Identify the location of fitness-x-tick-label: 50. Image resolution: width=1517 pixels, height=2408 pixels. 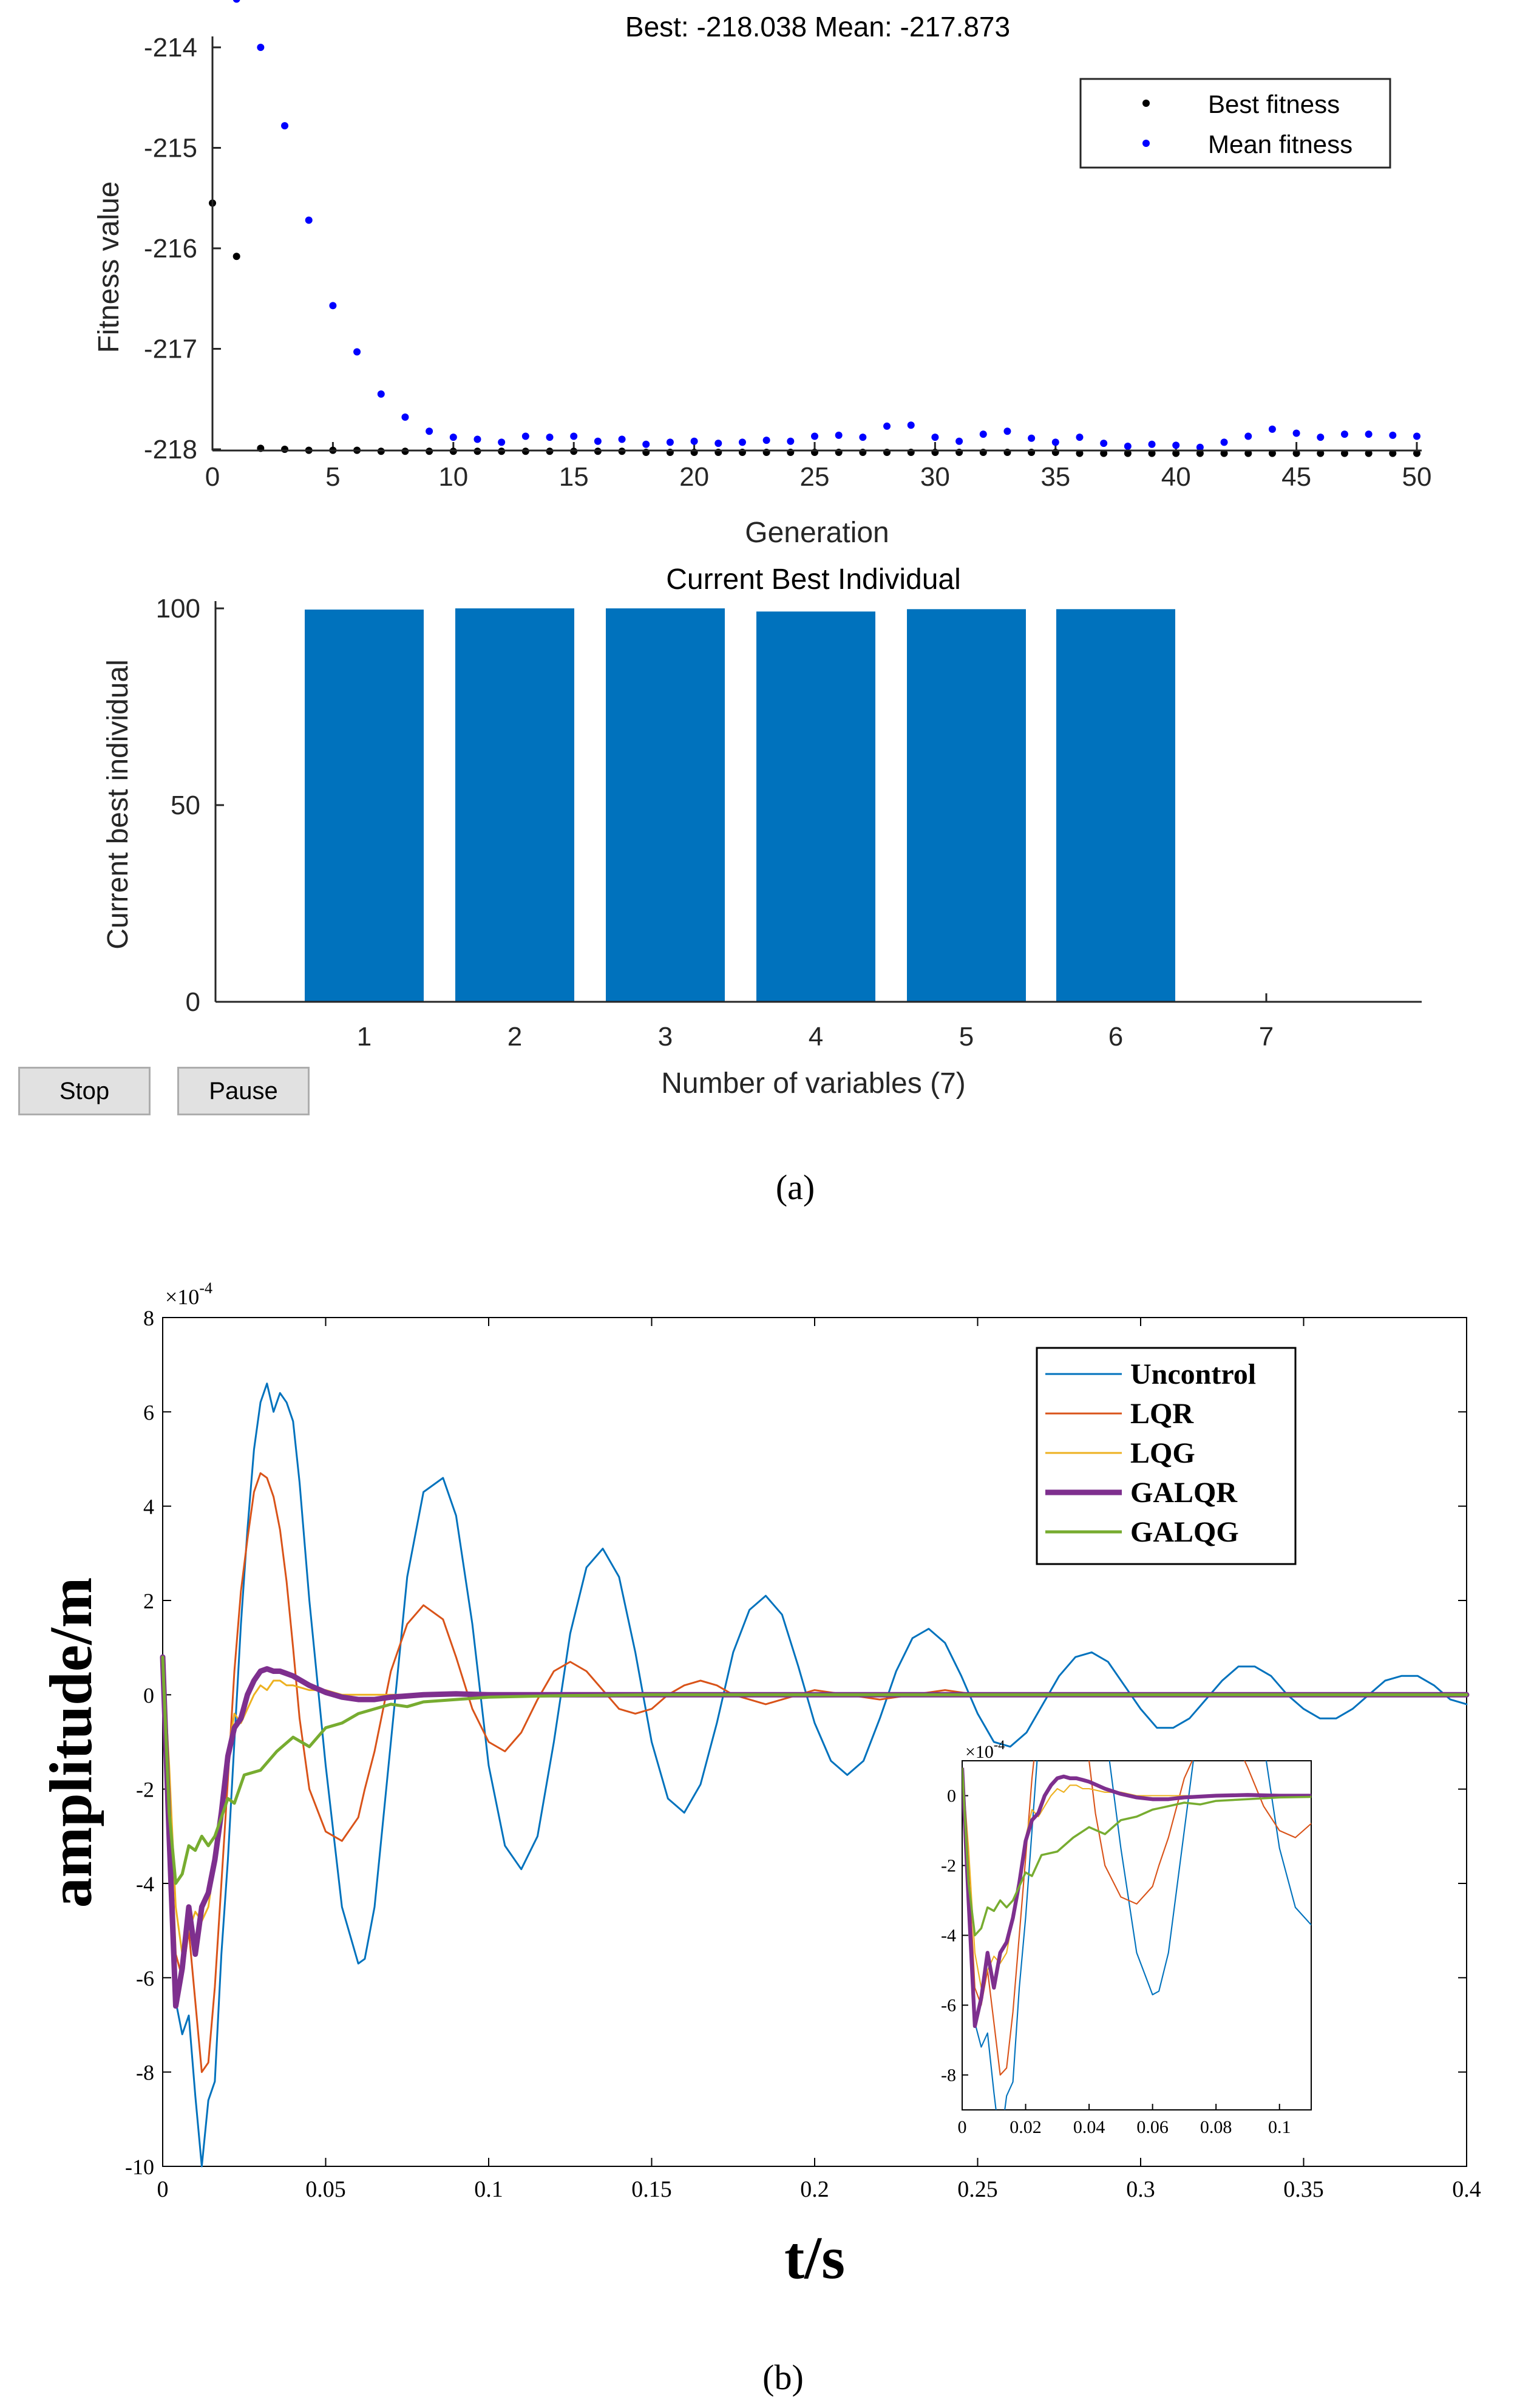
(1417, 477).